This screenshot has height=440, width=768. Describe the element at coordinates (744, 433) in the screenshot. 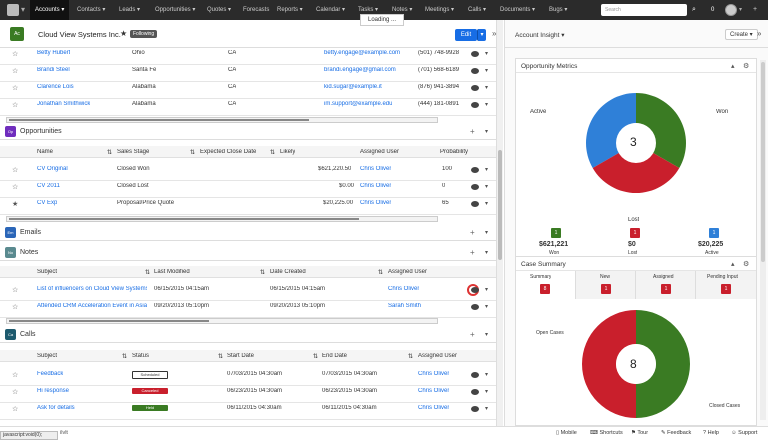

I see `footer-support: ☺ Support` at that location.